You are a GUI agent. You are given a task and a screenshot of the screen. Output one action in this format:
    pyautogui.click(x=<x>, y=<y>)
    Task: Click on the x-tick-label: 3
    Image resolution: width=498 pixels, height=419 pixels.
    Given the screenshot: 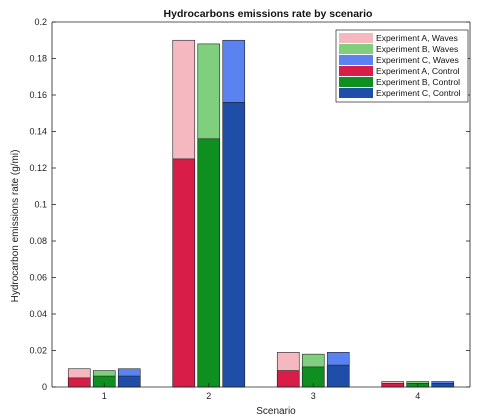 What is the action you would take?
    pyautogui.click(x=313, y=396)
    